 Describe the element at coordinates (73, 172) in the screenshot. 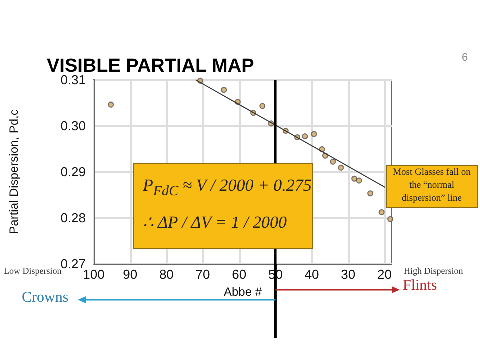

I see `y-tick-label: 0.29` at that location.